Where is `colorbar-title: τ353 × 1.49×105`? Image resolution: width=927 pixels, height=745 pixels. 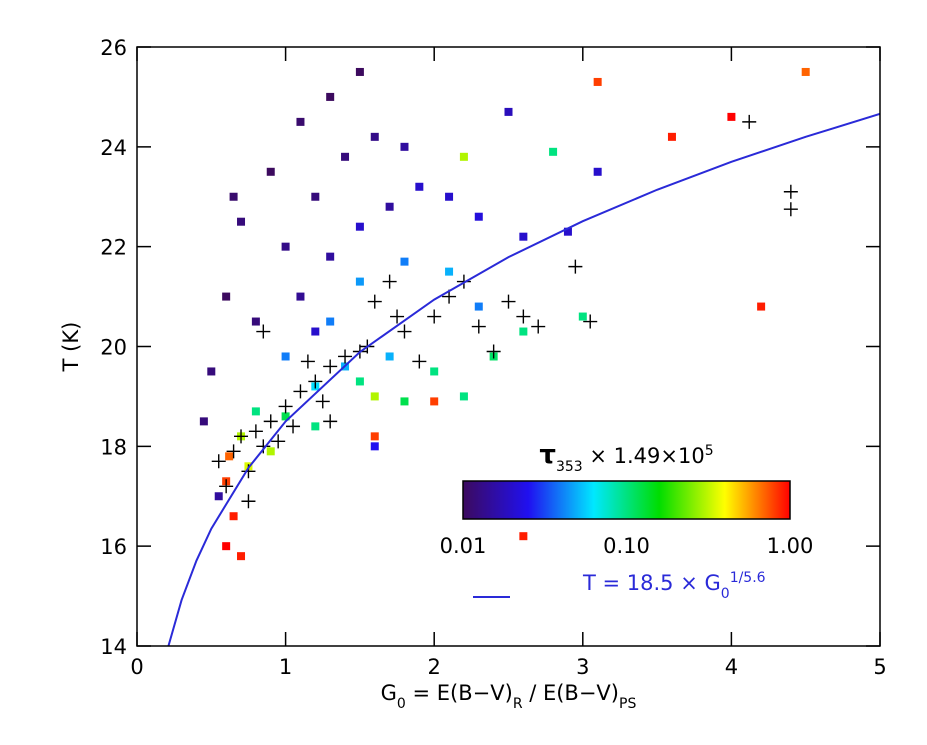 colorbar-title: τ353 × 1.49×105 is located at coordinates (626, 457).